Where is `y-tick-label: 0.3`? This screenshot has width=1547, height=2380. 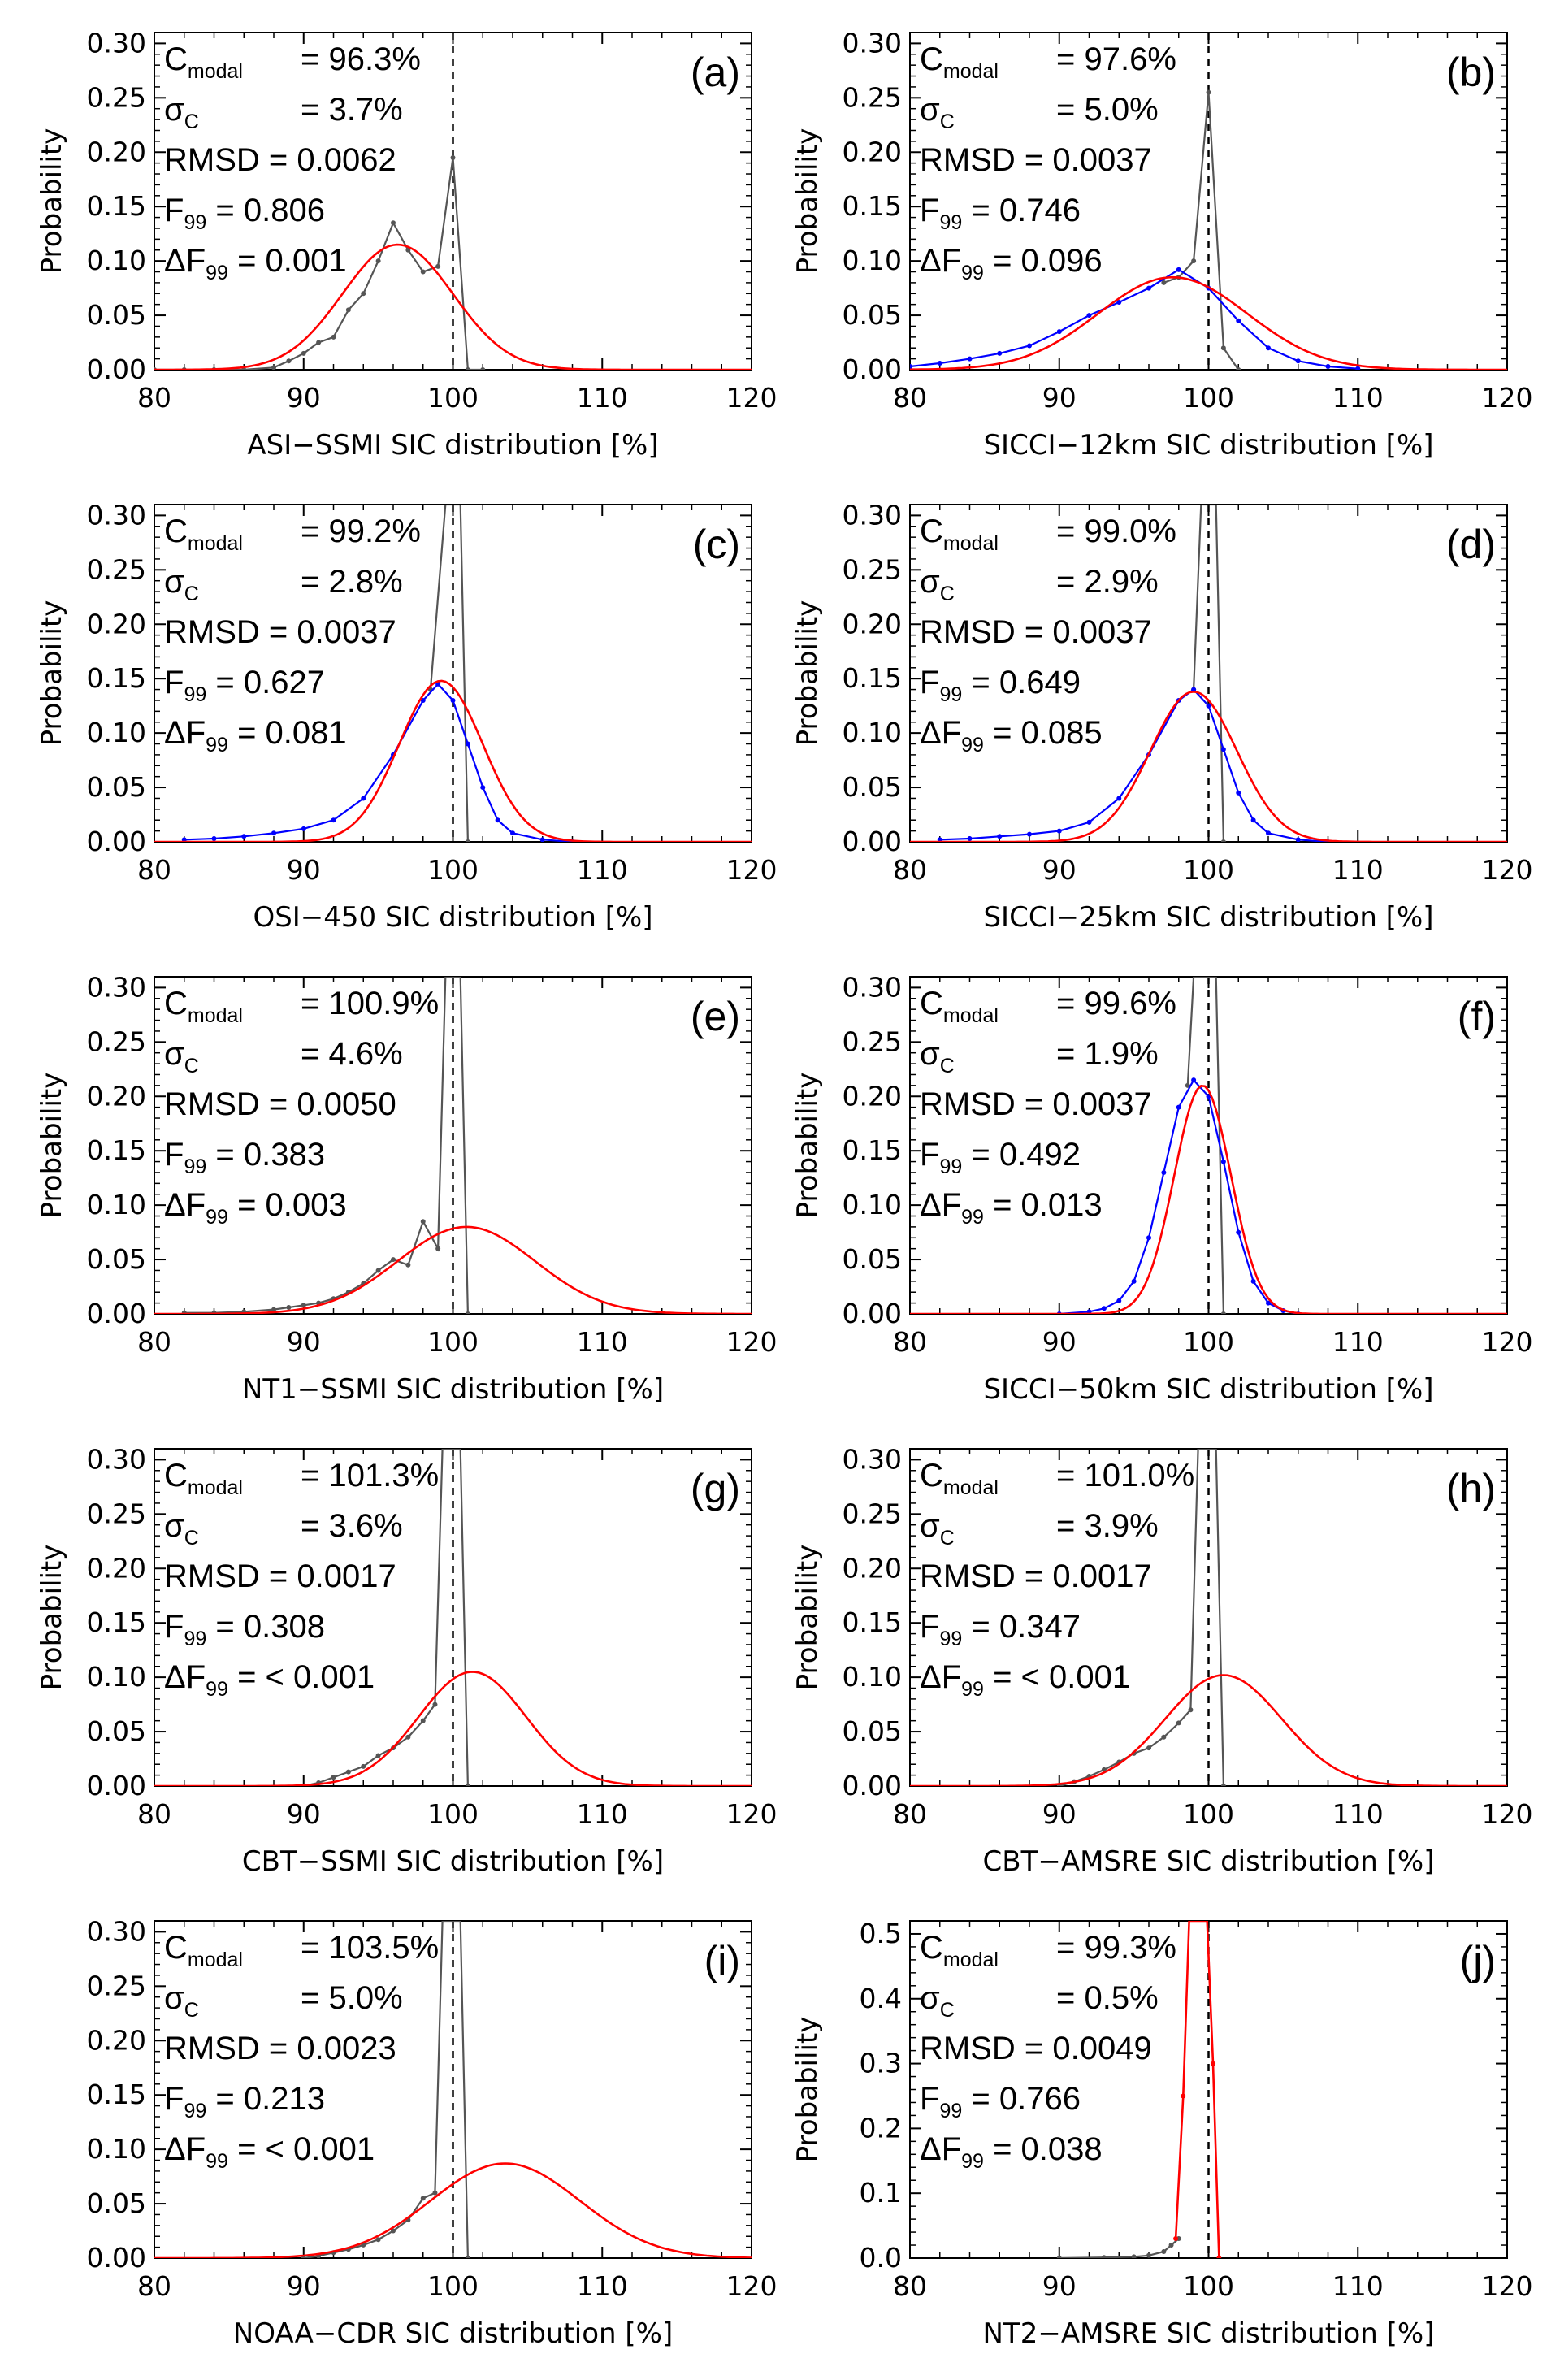
y-tick-label: 0.3 is located at coordinates (881, 2063).